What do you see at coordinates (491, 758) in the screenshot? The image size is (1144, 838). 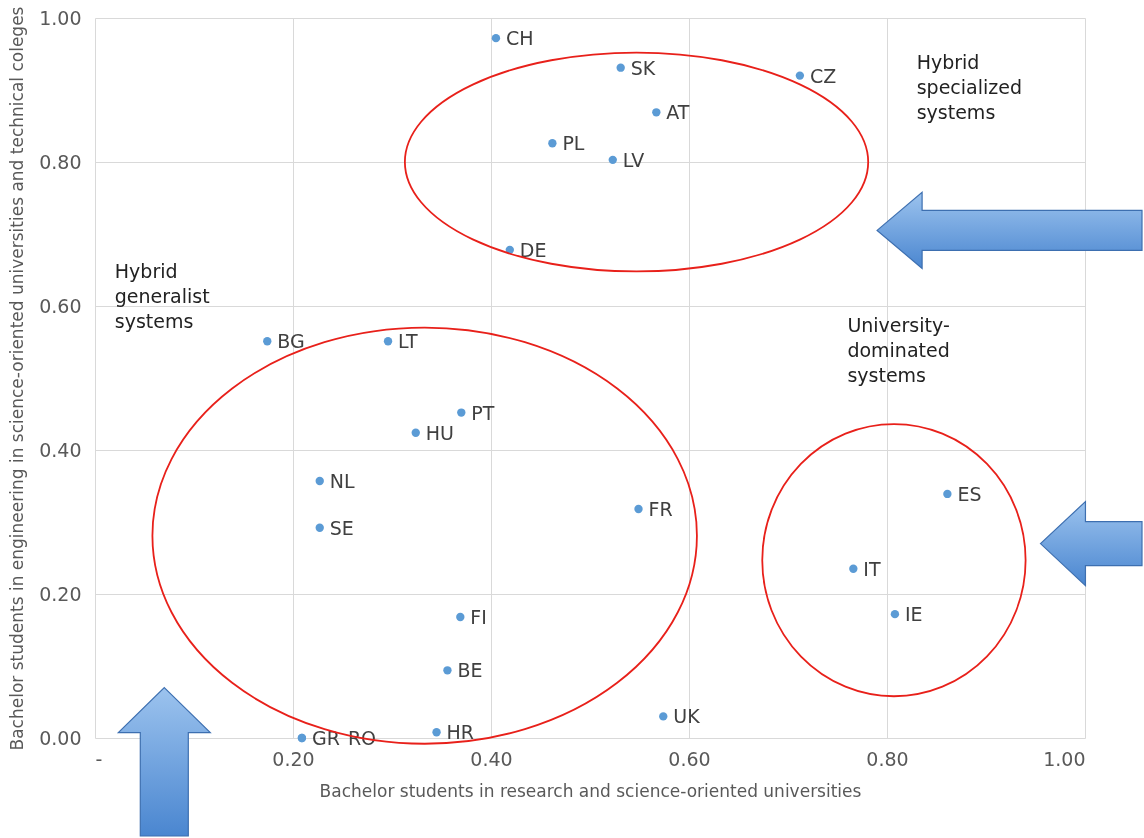 I see `x-tick-label: 0.40` at bounding box center [491, 758].